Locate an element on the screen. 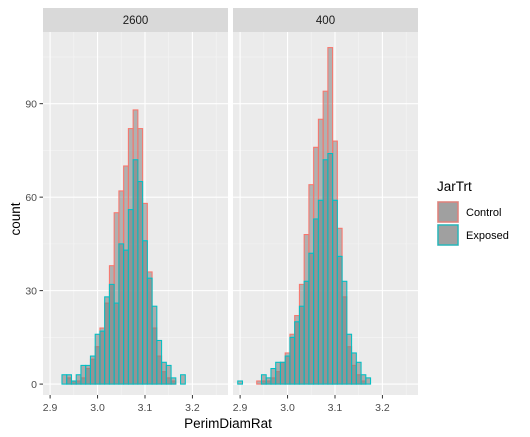 The width and height of the screenshot is (530, 437). x-axis: 2.9 3.0 3.1 3.2 2.9 3.0 3.1 3.2 is located at coordinates (216, 404).